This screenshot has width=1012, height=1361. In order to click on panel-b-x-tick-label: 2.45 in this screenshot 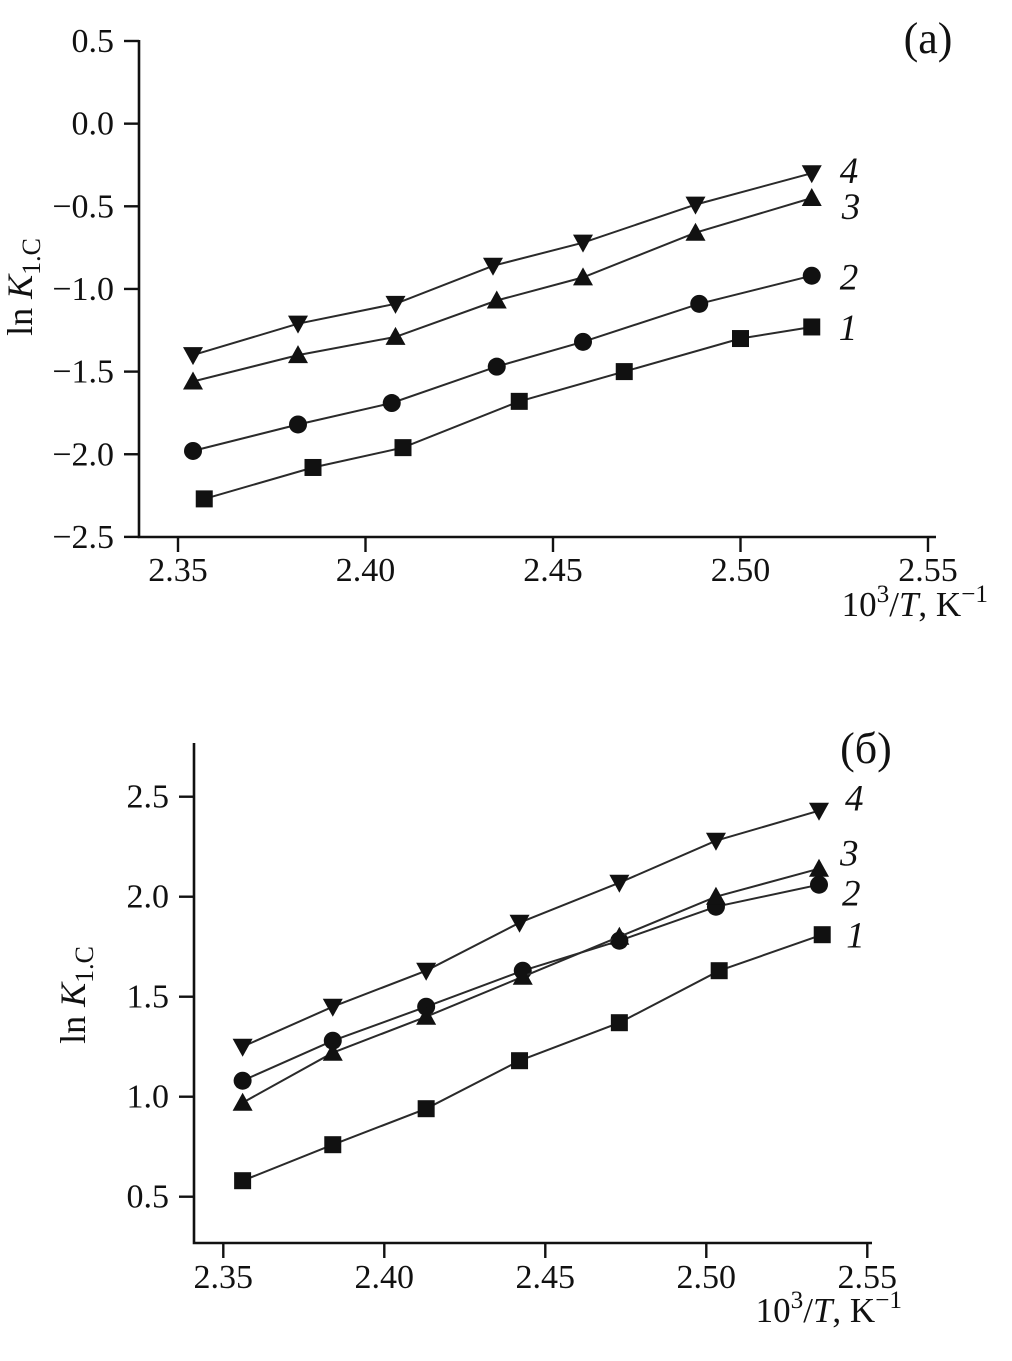, I will do `click(546, 1277)`.